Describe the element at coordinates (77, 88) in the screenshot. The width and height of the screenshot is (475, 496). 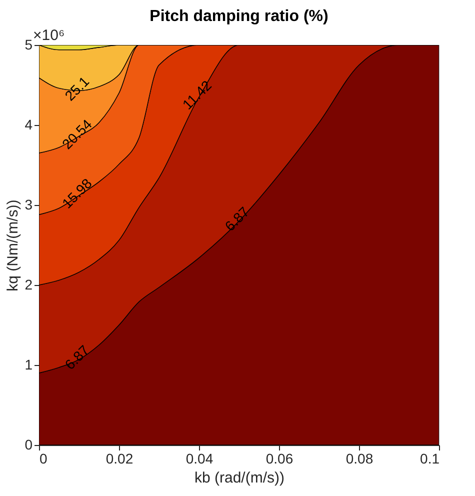
I see `annotation: 25.1` at that location.